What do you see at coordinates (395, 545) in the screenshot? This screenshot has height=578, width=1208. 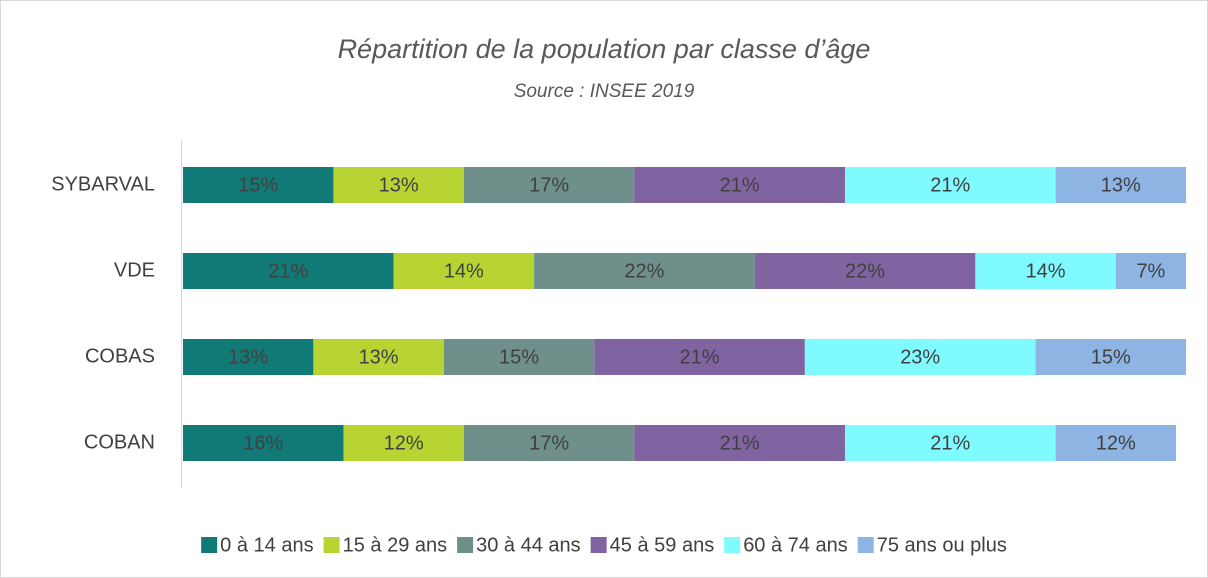 I see `legend-label: 15 à 29 ans` at bounding box center [395, 545].